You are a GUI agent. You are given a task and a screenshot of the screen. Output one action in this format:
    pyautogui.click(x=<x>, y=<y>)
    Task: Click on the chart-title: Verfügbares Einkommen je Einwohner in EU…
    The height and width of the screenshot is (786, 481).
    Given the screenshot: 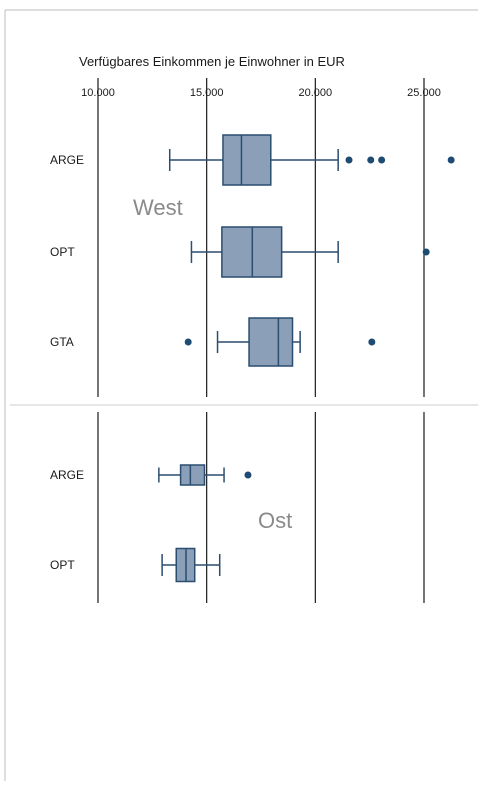 What is the action you would take?
    pyautogui.click(x=212, y=61)
    